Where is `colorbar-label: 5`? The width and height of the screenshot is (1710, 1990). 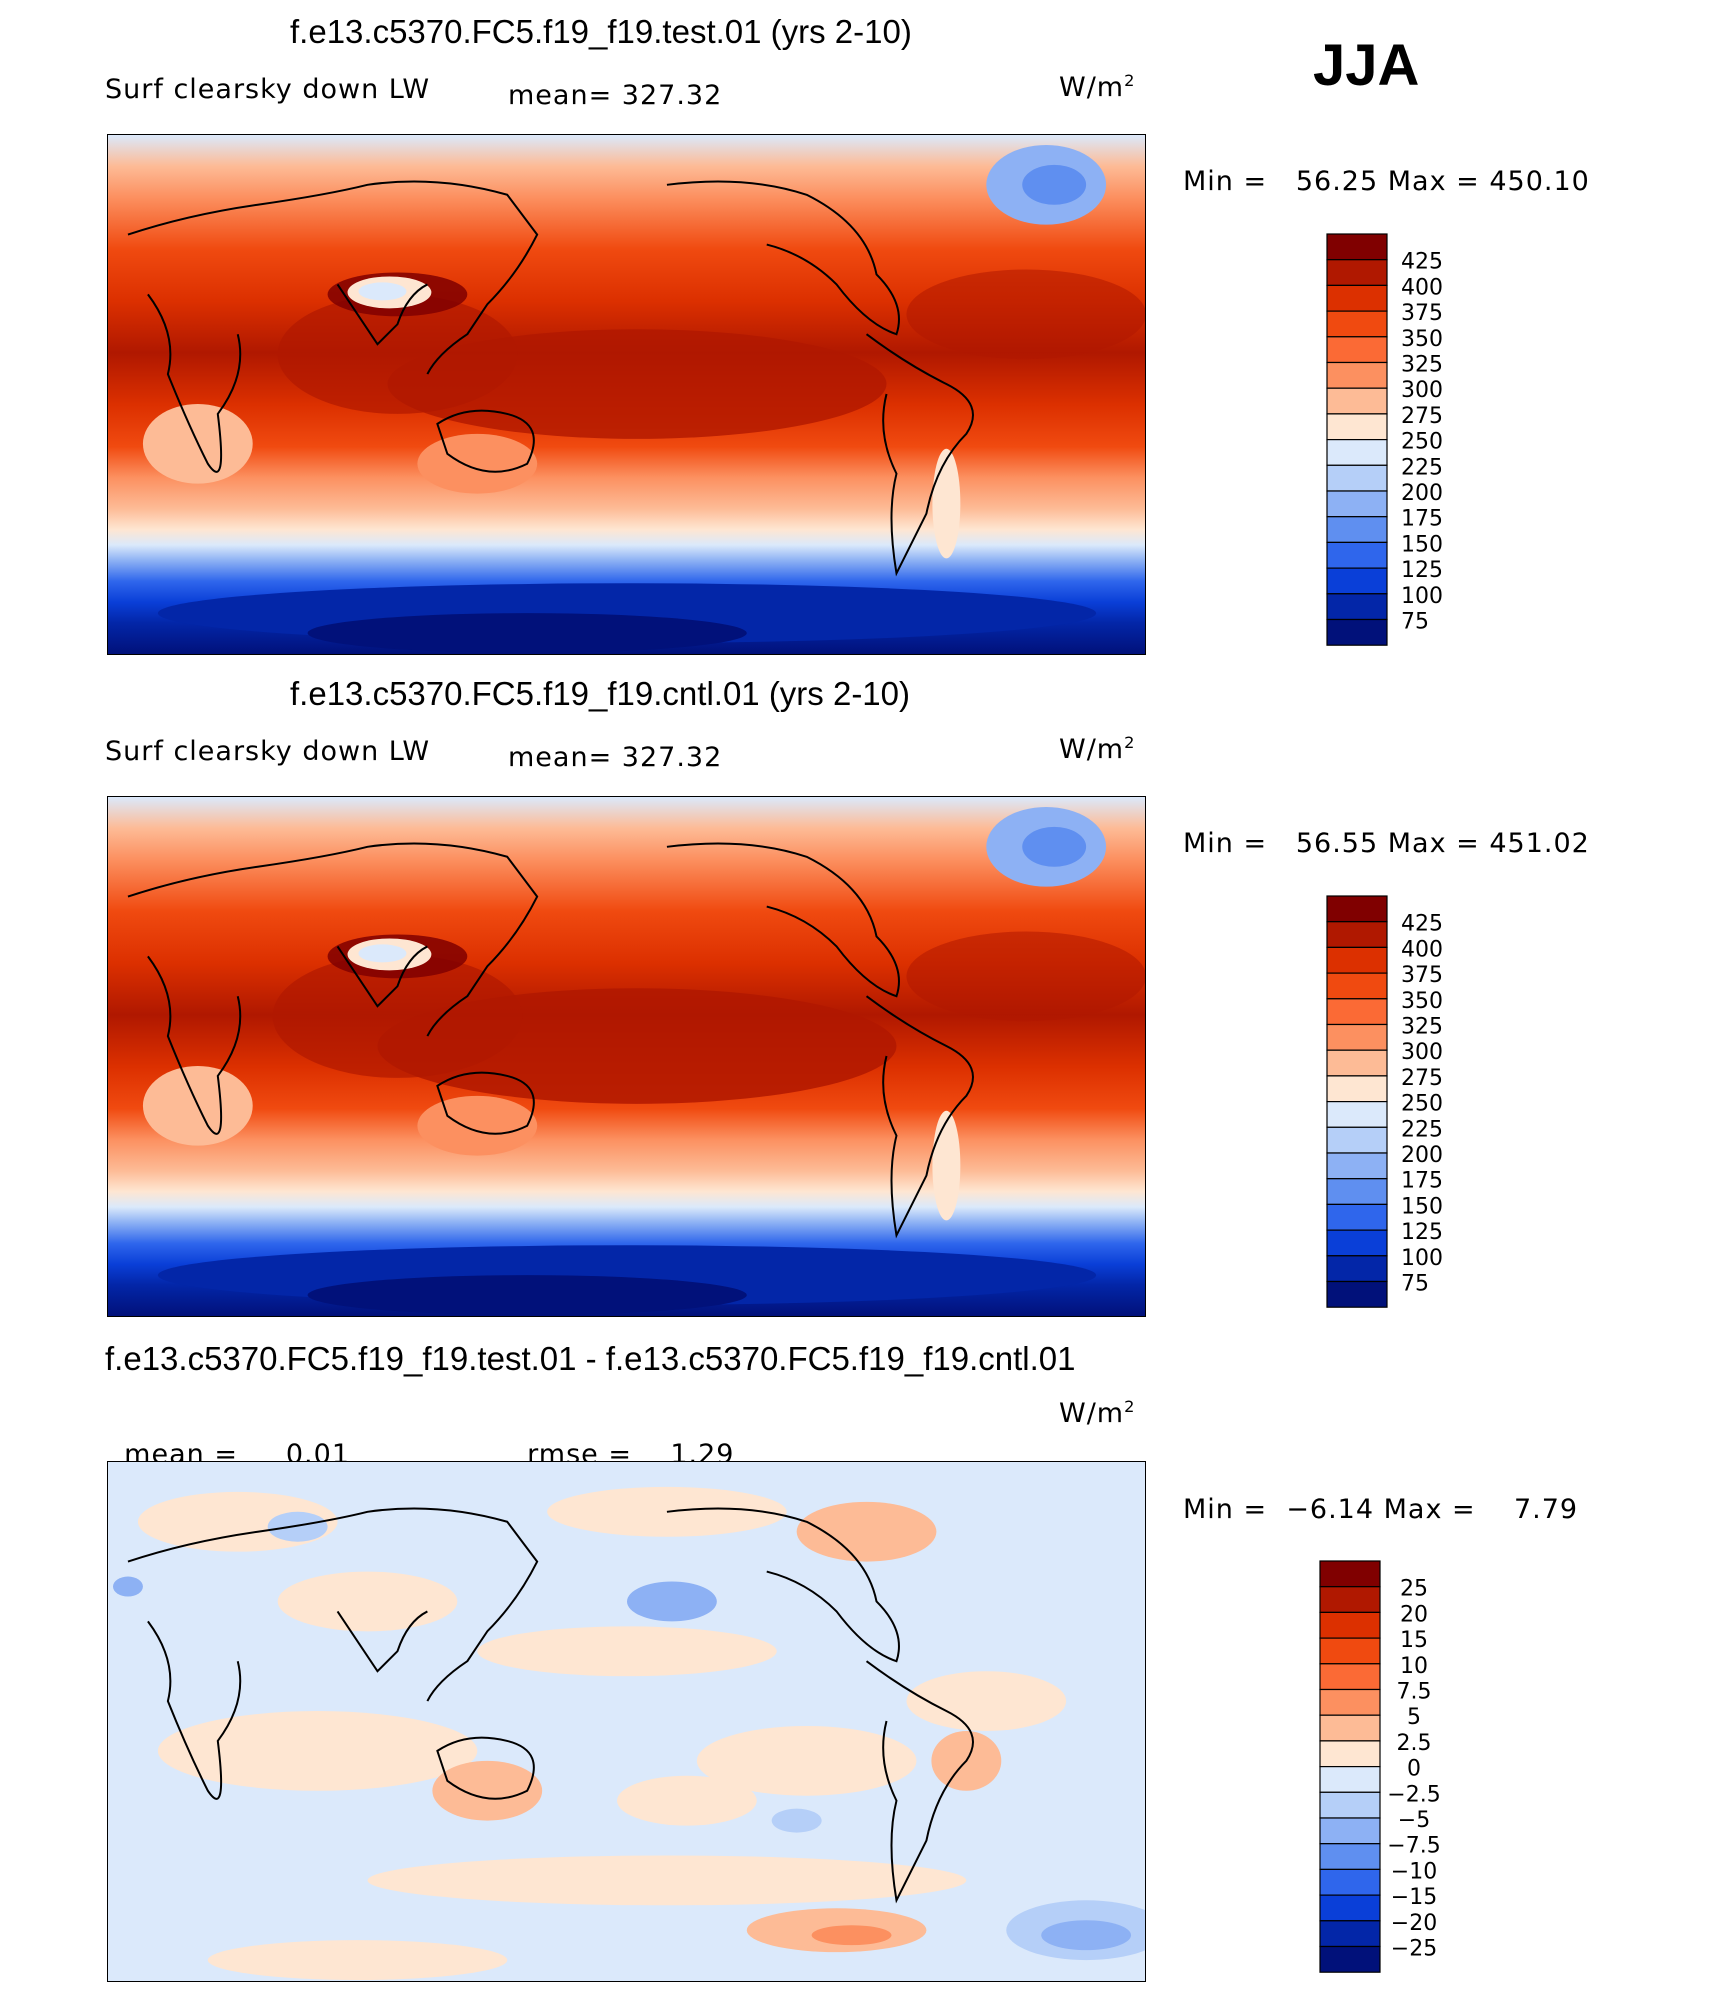 colorbar-label: 5 is located at coordinates (1414, 1717).